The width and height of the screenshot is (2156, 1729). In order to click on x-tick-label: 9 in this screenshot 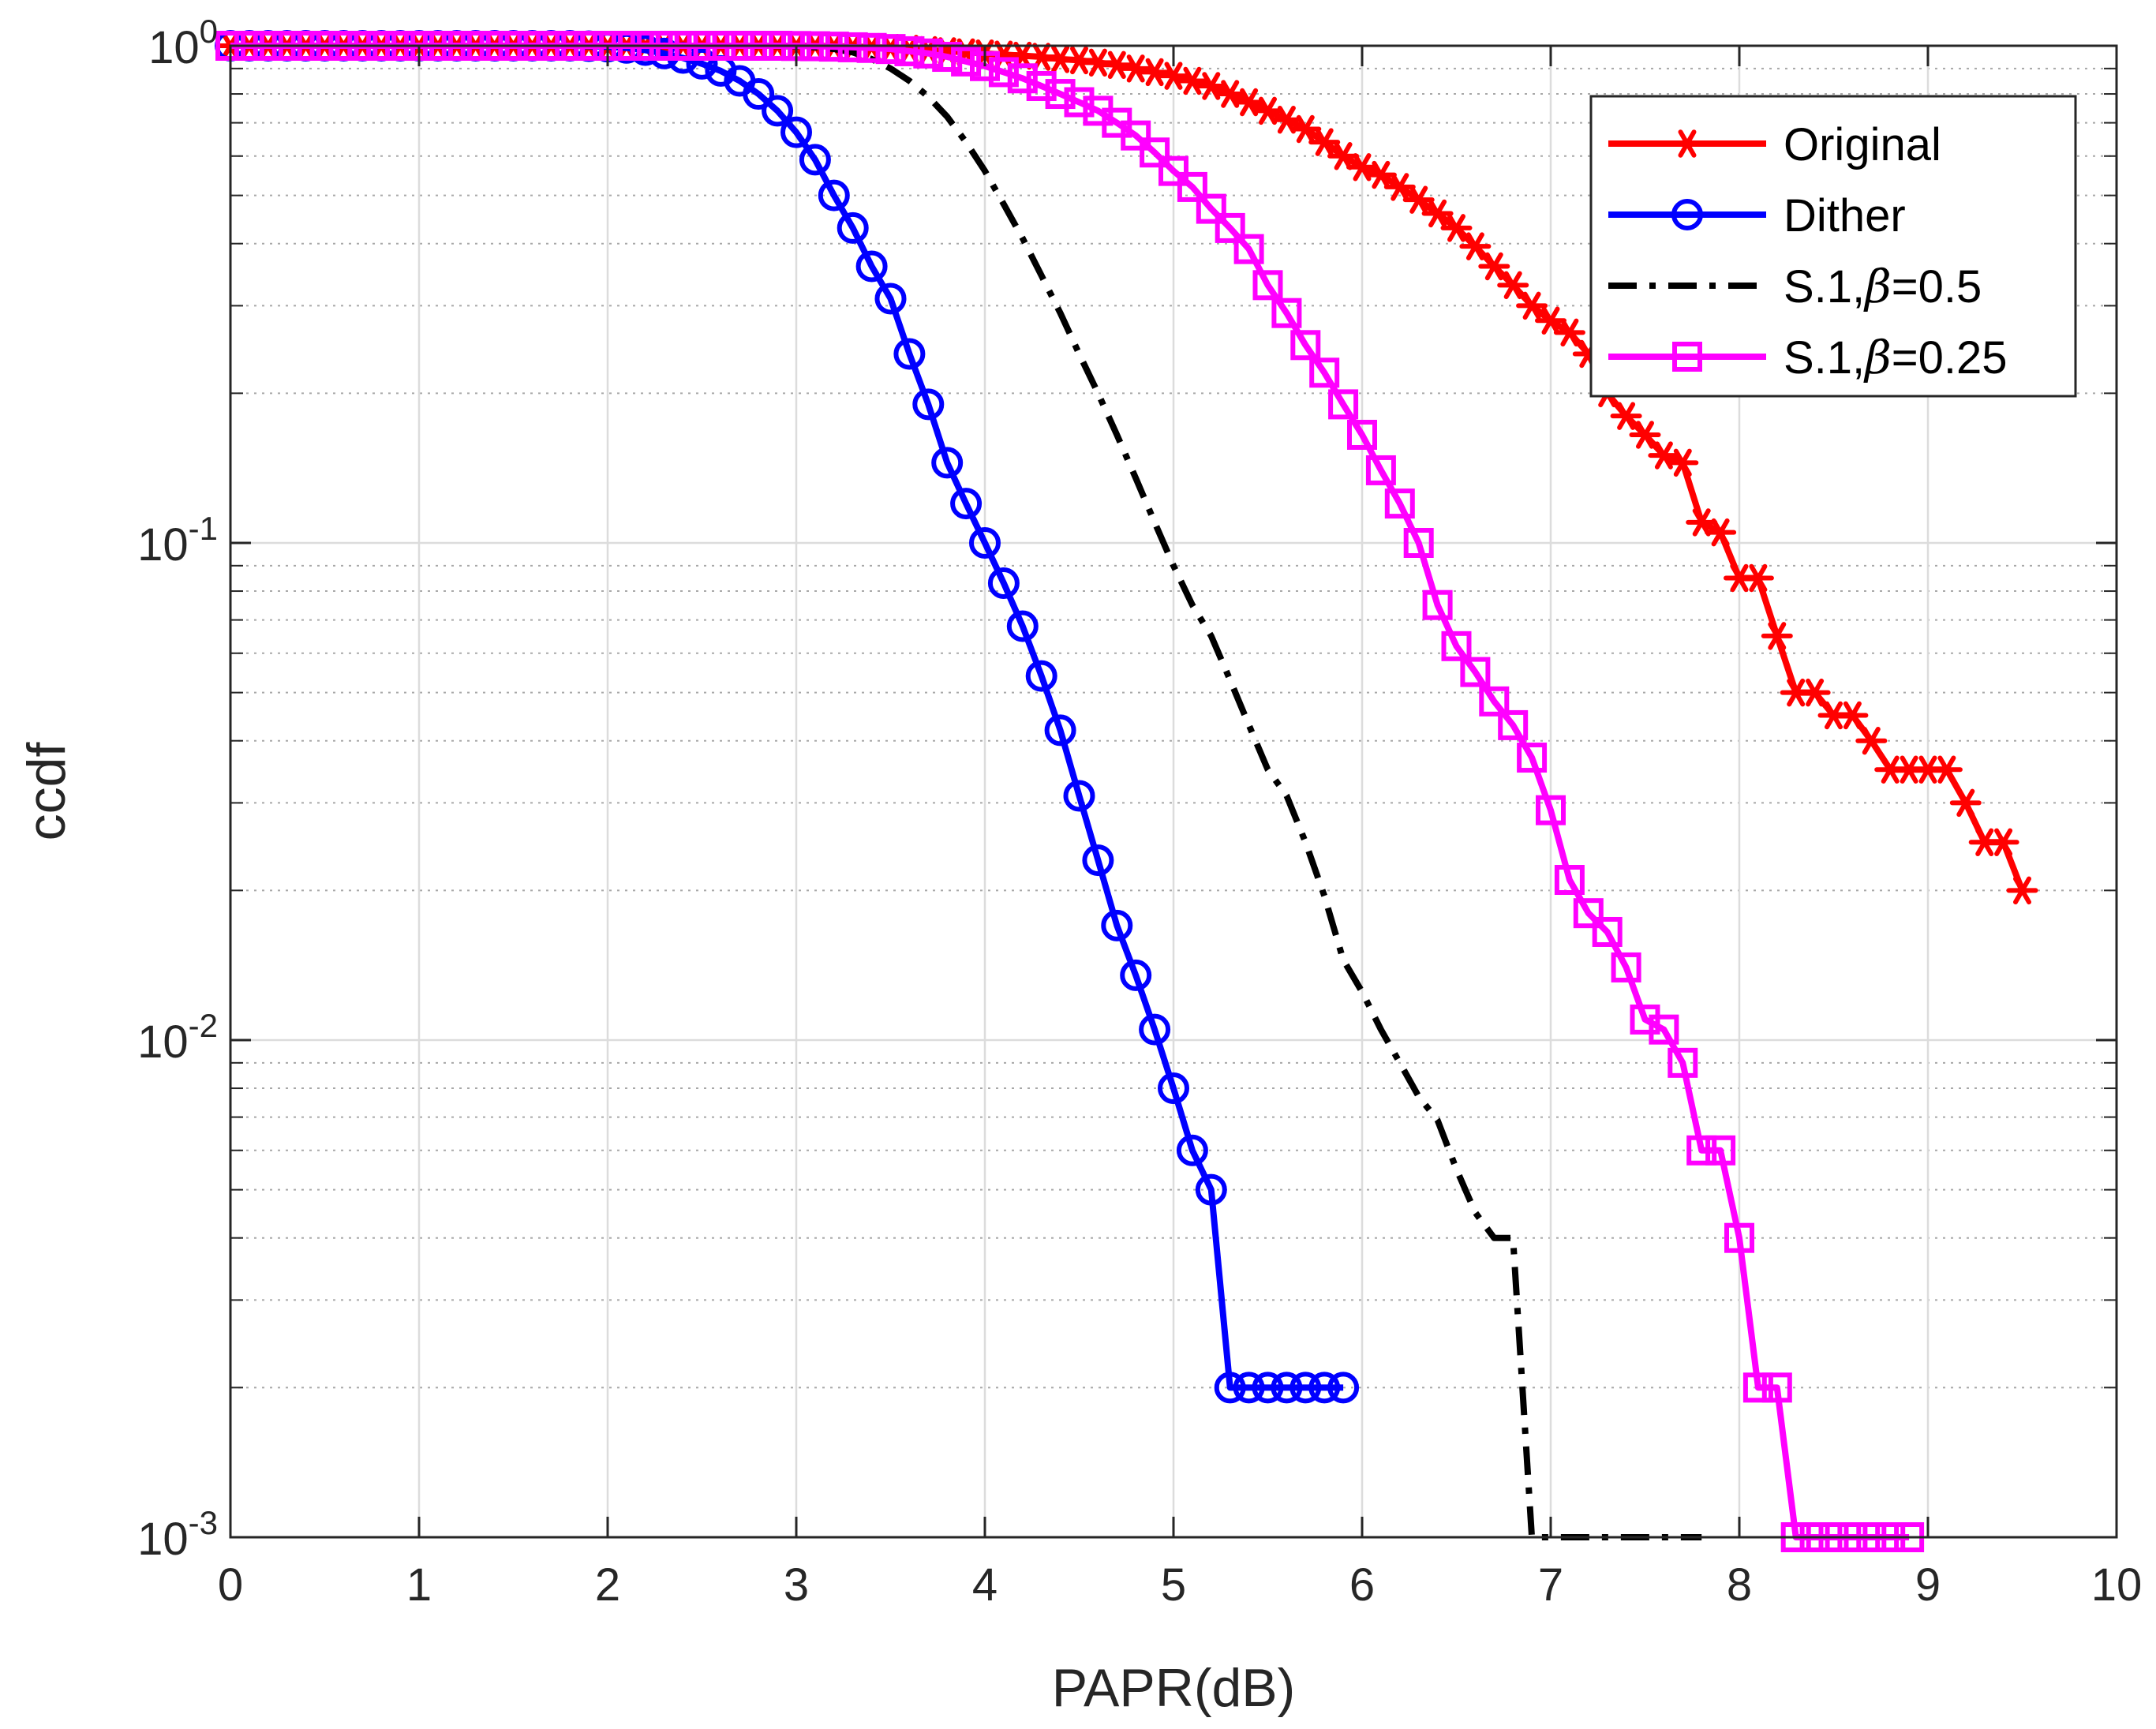, I will do `click(1928, 1585)`.